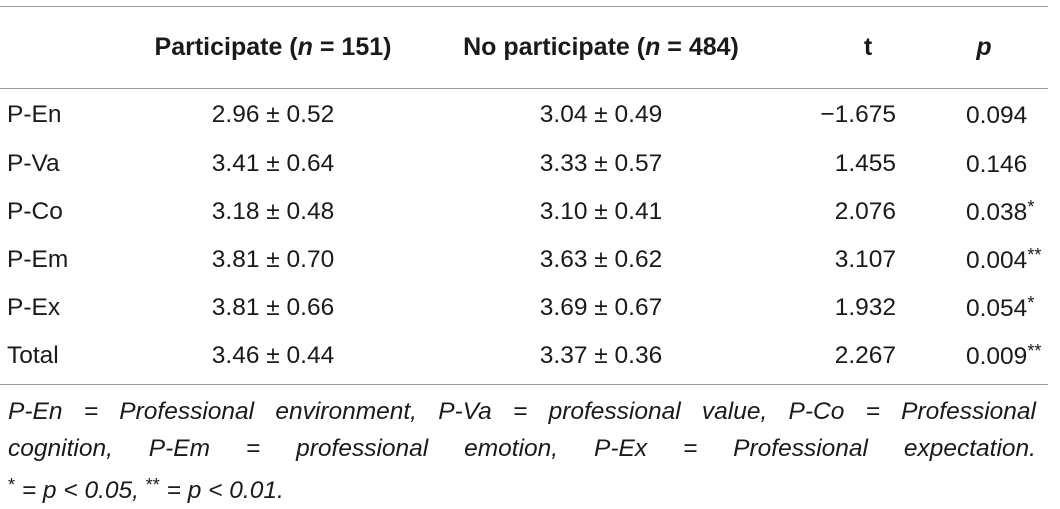 The width and height of the screenshot is (1060, 509). Describe the element at coordinates (34, 307) in the screenshot. I see `cell-variable: P-Ex` at that location.